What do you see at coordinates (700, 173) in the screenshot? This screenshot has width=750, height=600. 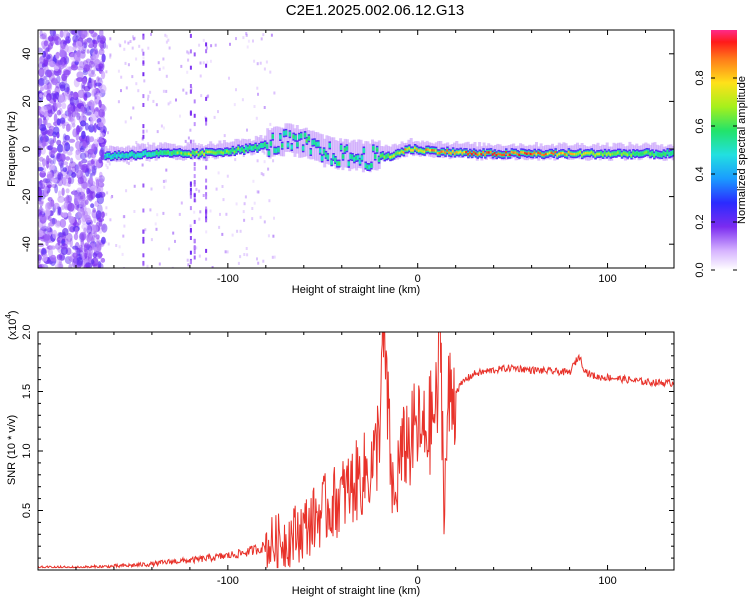 I see `colorbar-tick-label: 0.4` at bounding box center [700, 173].